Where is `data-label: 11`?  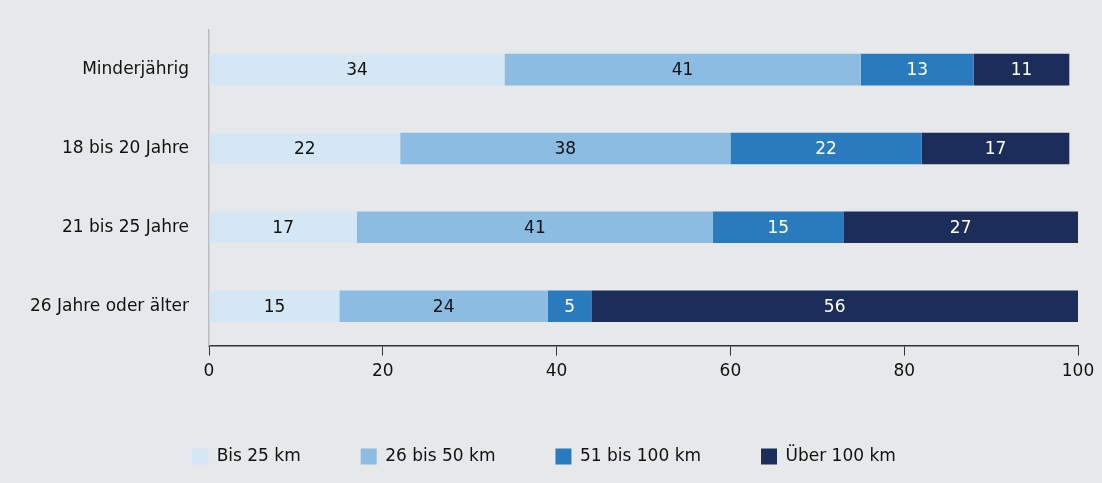 data-label: 11 is located at coordinates (1021, 69).